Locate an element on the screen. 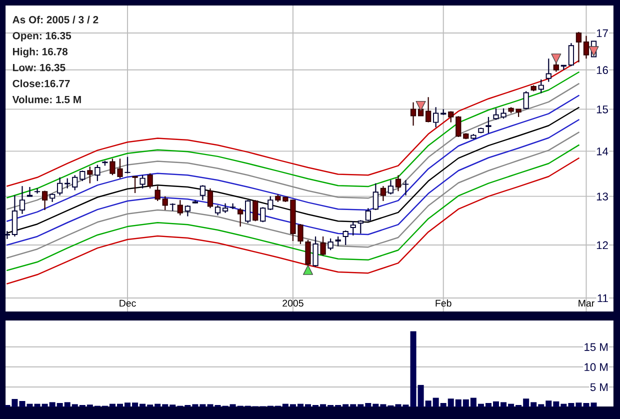  y-tick-label: 14 is located at coordinates (602, 152).